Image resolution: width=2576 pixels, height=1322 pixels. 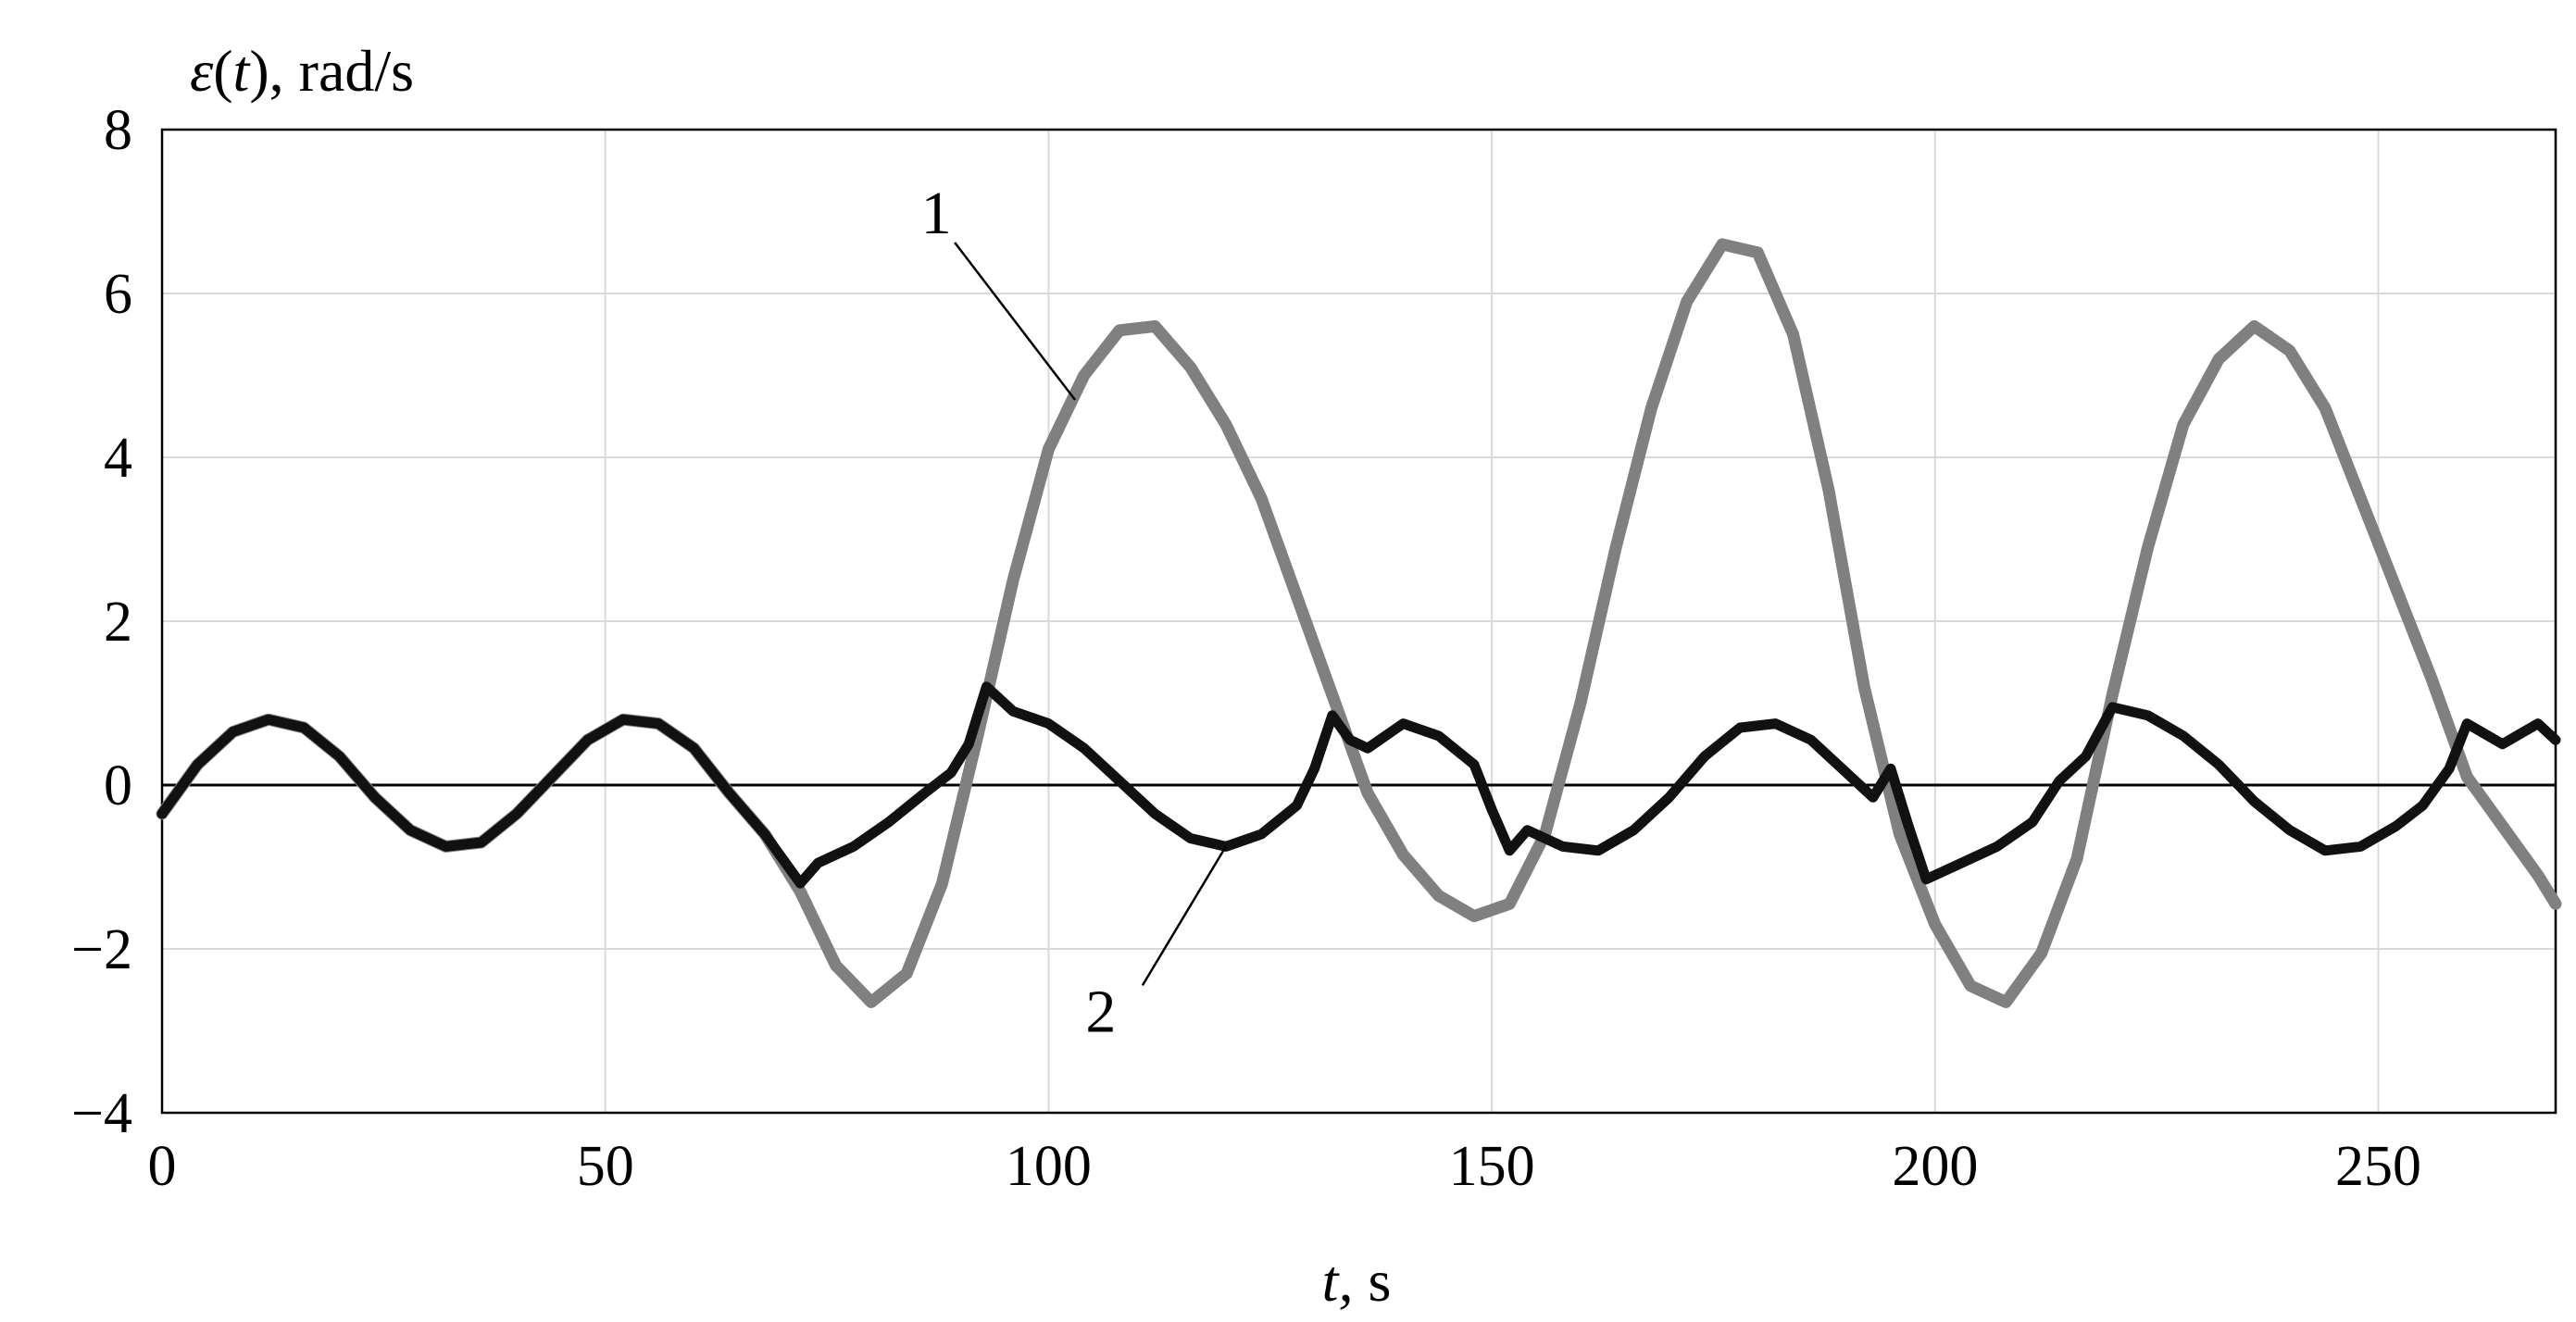 What do you see at coordinates (1492, 1166) in the screenshot?
I see `x-tick-label: 150` at bounding box center [1492, 1166].